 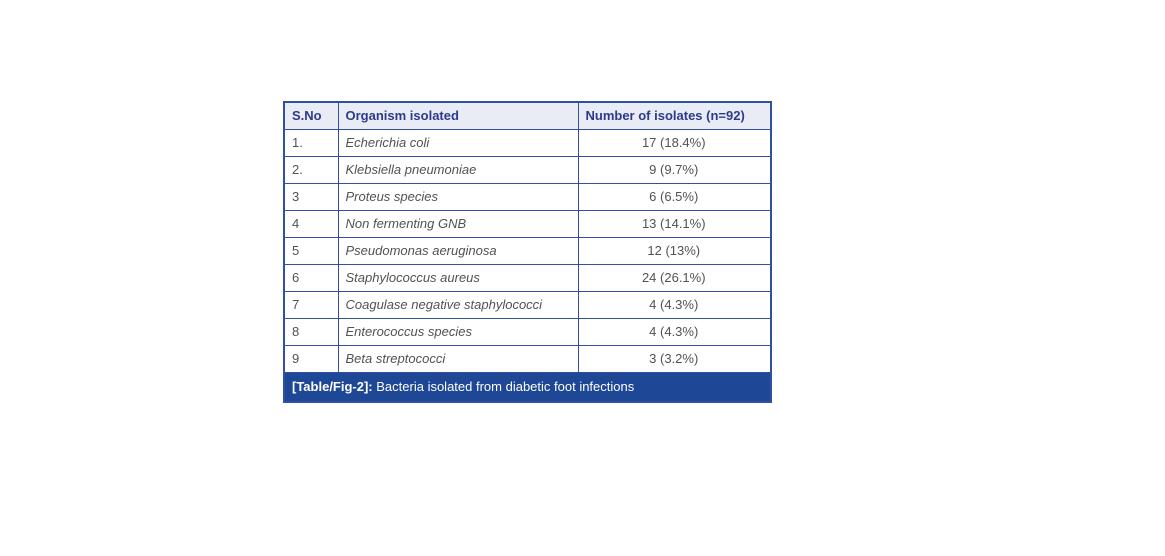 I want to click on organism-cell: Non fermenting GNB, so click(x=458, y=224).